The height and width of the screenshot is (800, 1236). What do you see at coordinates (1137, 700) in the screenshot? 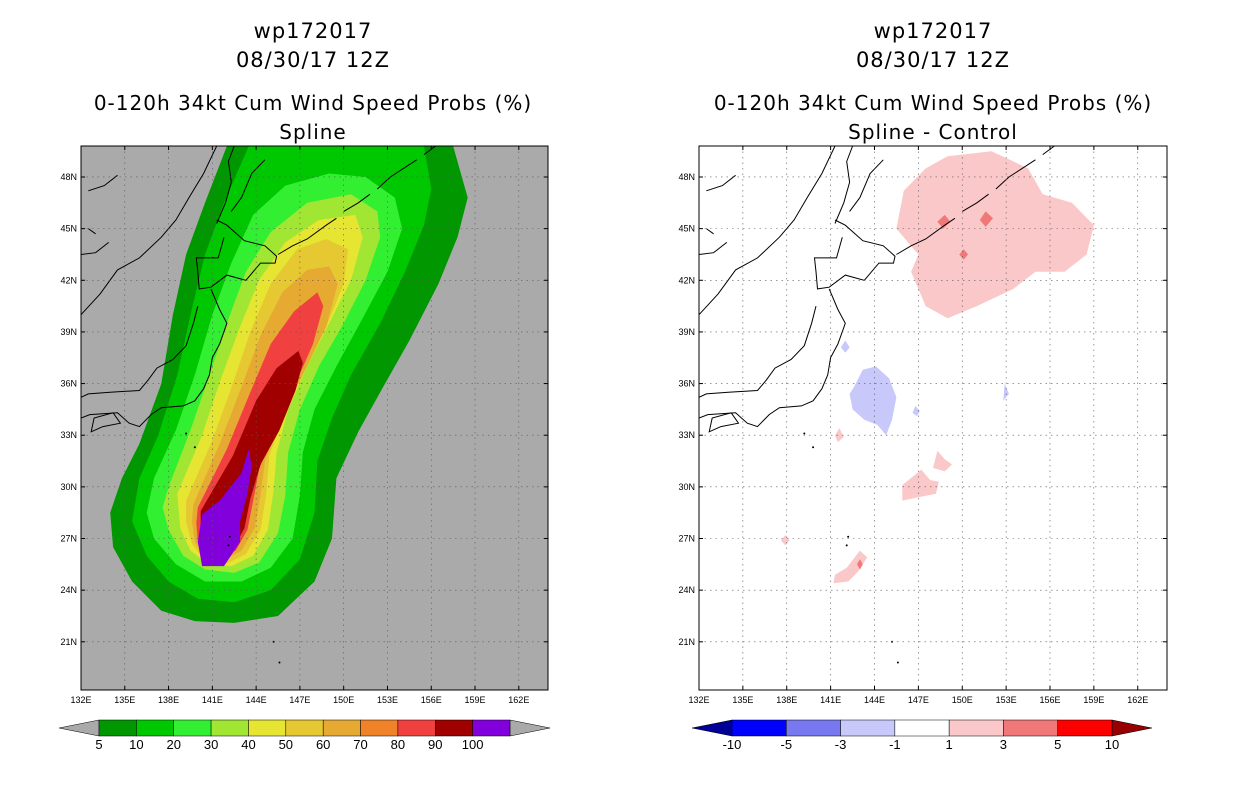
I see `x-tick-label: 162E` at bounding box center [1137, 700].